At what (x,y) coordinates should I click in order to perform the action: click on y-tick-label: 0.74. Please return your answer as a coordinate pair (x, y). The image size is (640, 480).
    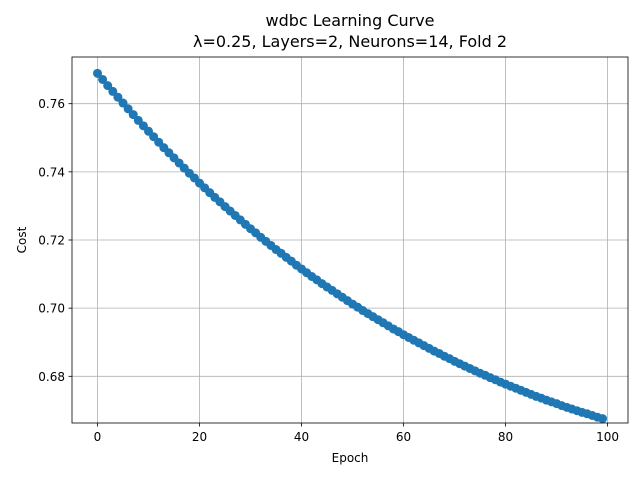
    Looking at the image, I should click on (51, 172).